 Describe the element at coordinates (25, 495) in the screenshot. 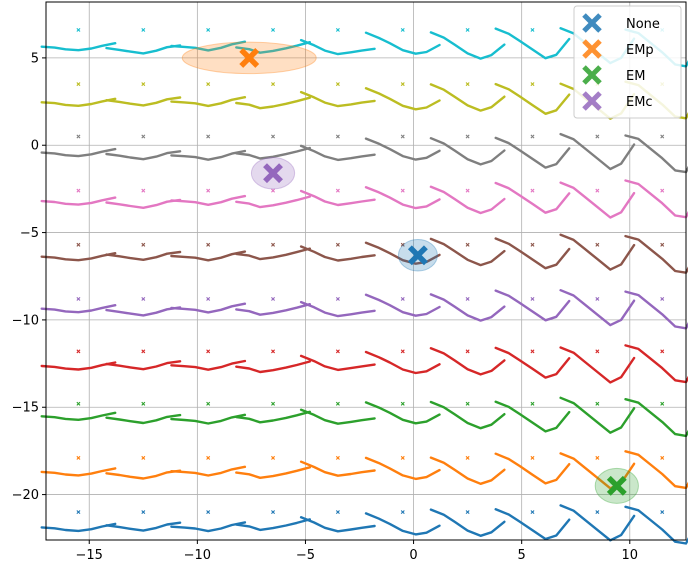

I see `y-tick-label: −20` at that location.